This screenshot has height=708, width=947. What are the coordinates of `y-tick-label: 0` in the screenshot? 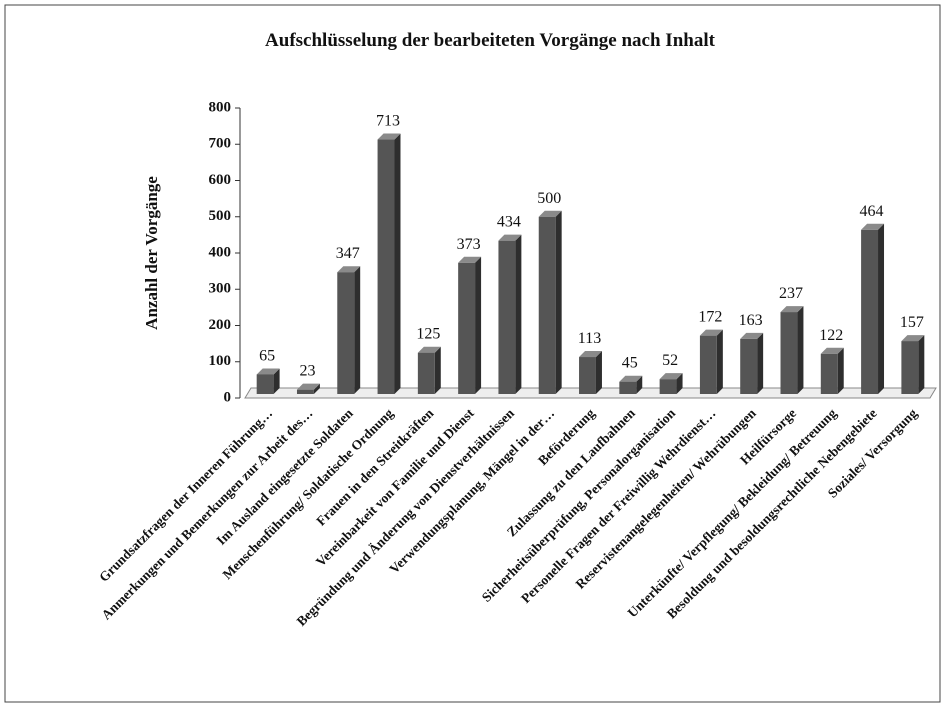 It's located at (228, 397).